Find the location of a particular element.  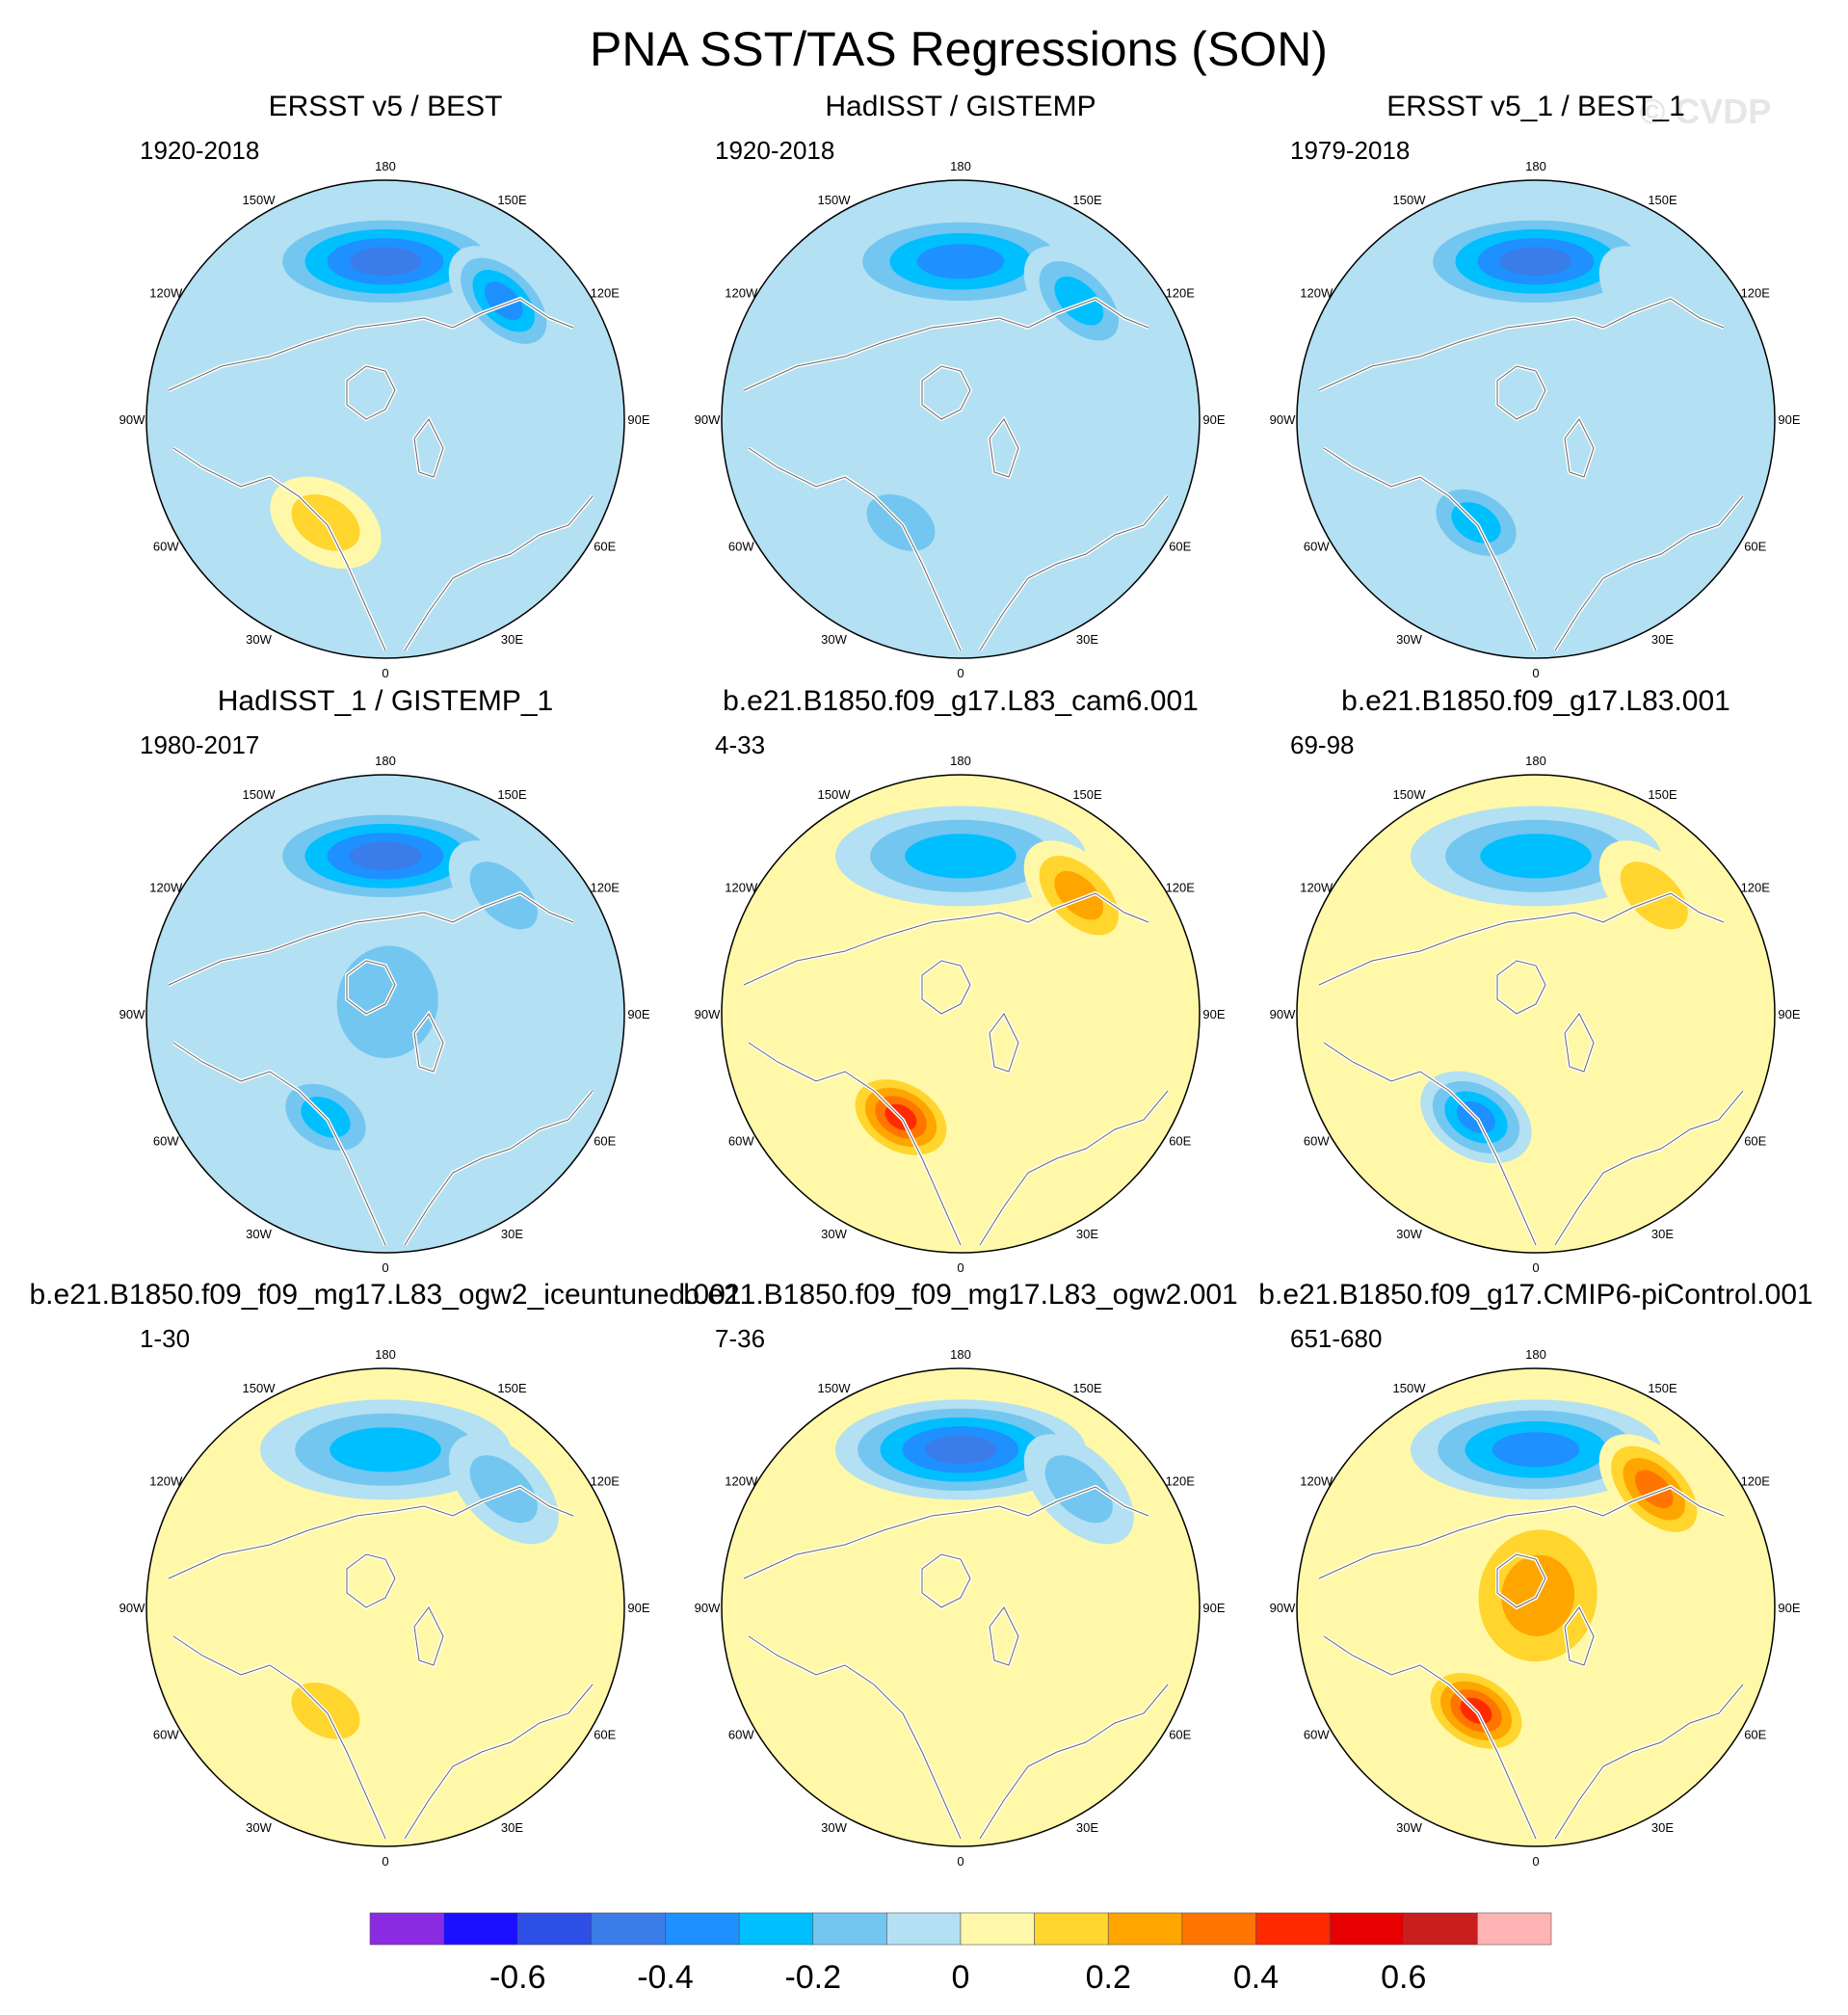

panel-period: 69-98 is located at coordinates (1322, 745).